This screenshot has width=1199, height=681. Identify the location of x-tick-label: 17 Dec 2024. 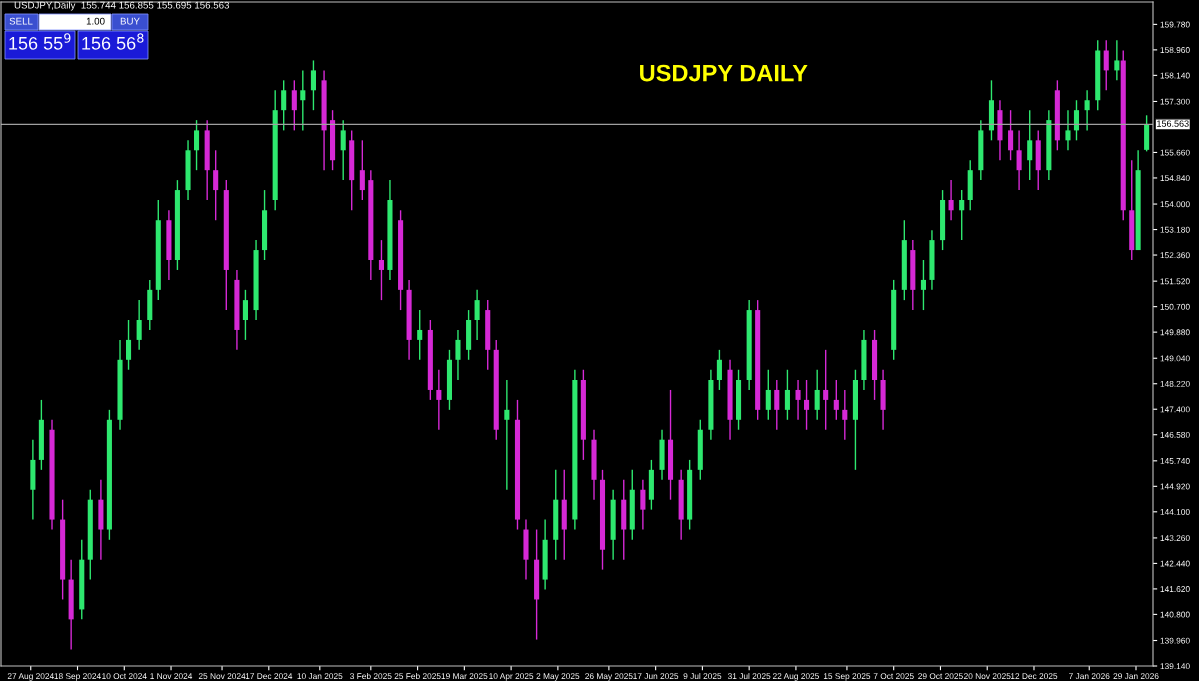
(269, 676).